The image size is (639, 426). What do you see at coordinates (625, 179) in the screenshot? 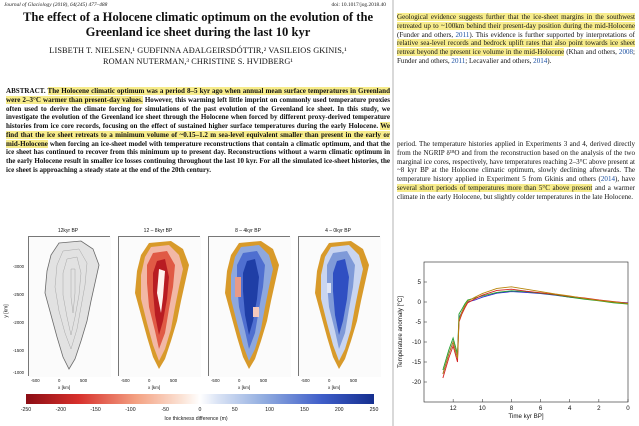
I see `right-text: ), have` at bounding box center [625, 179].